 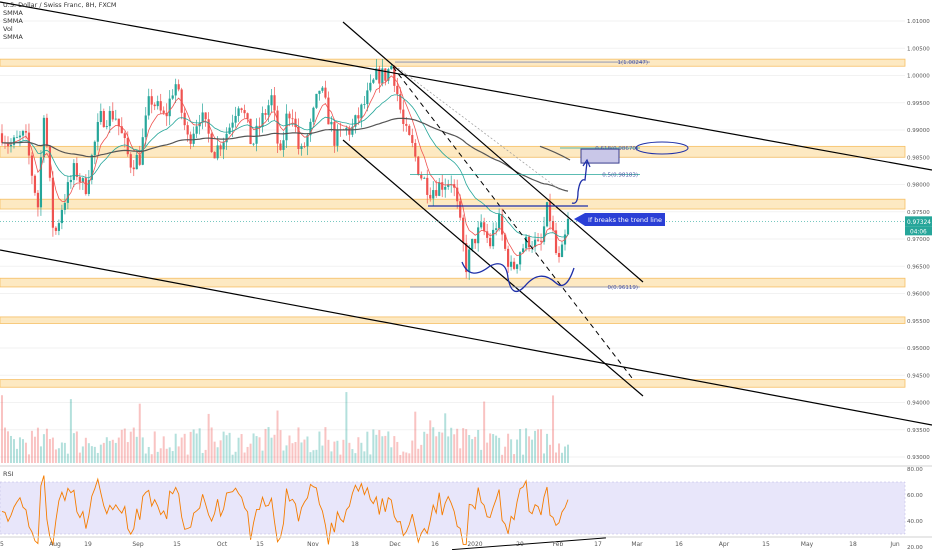 I want to click on time-axis-label-4: 15, so click(x=177, y=544).